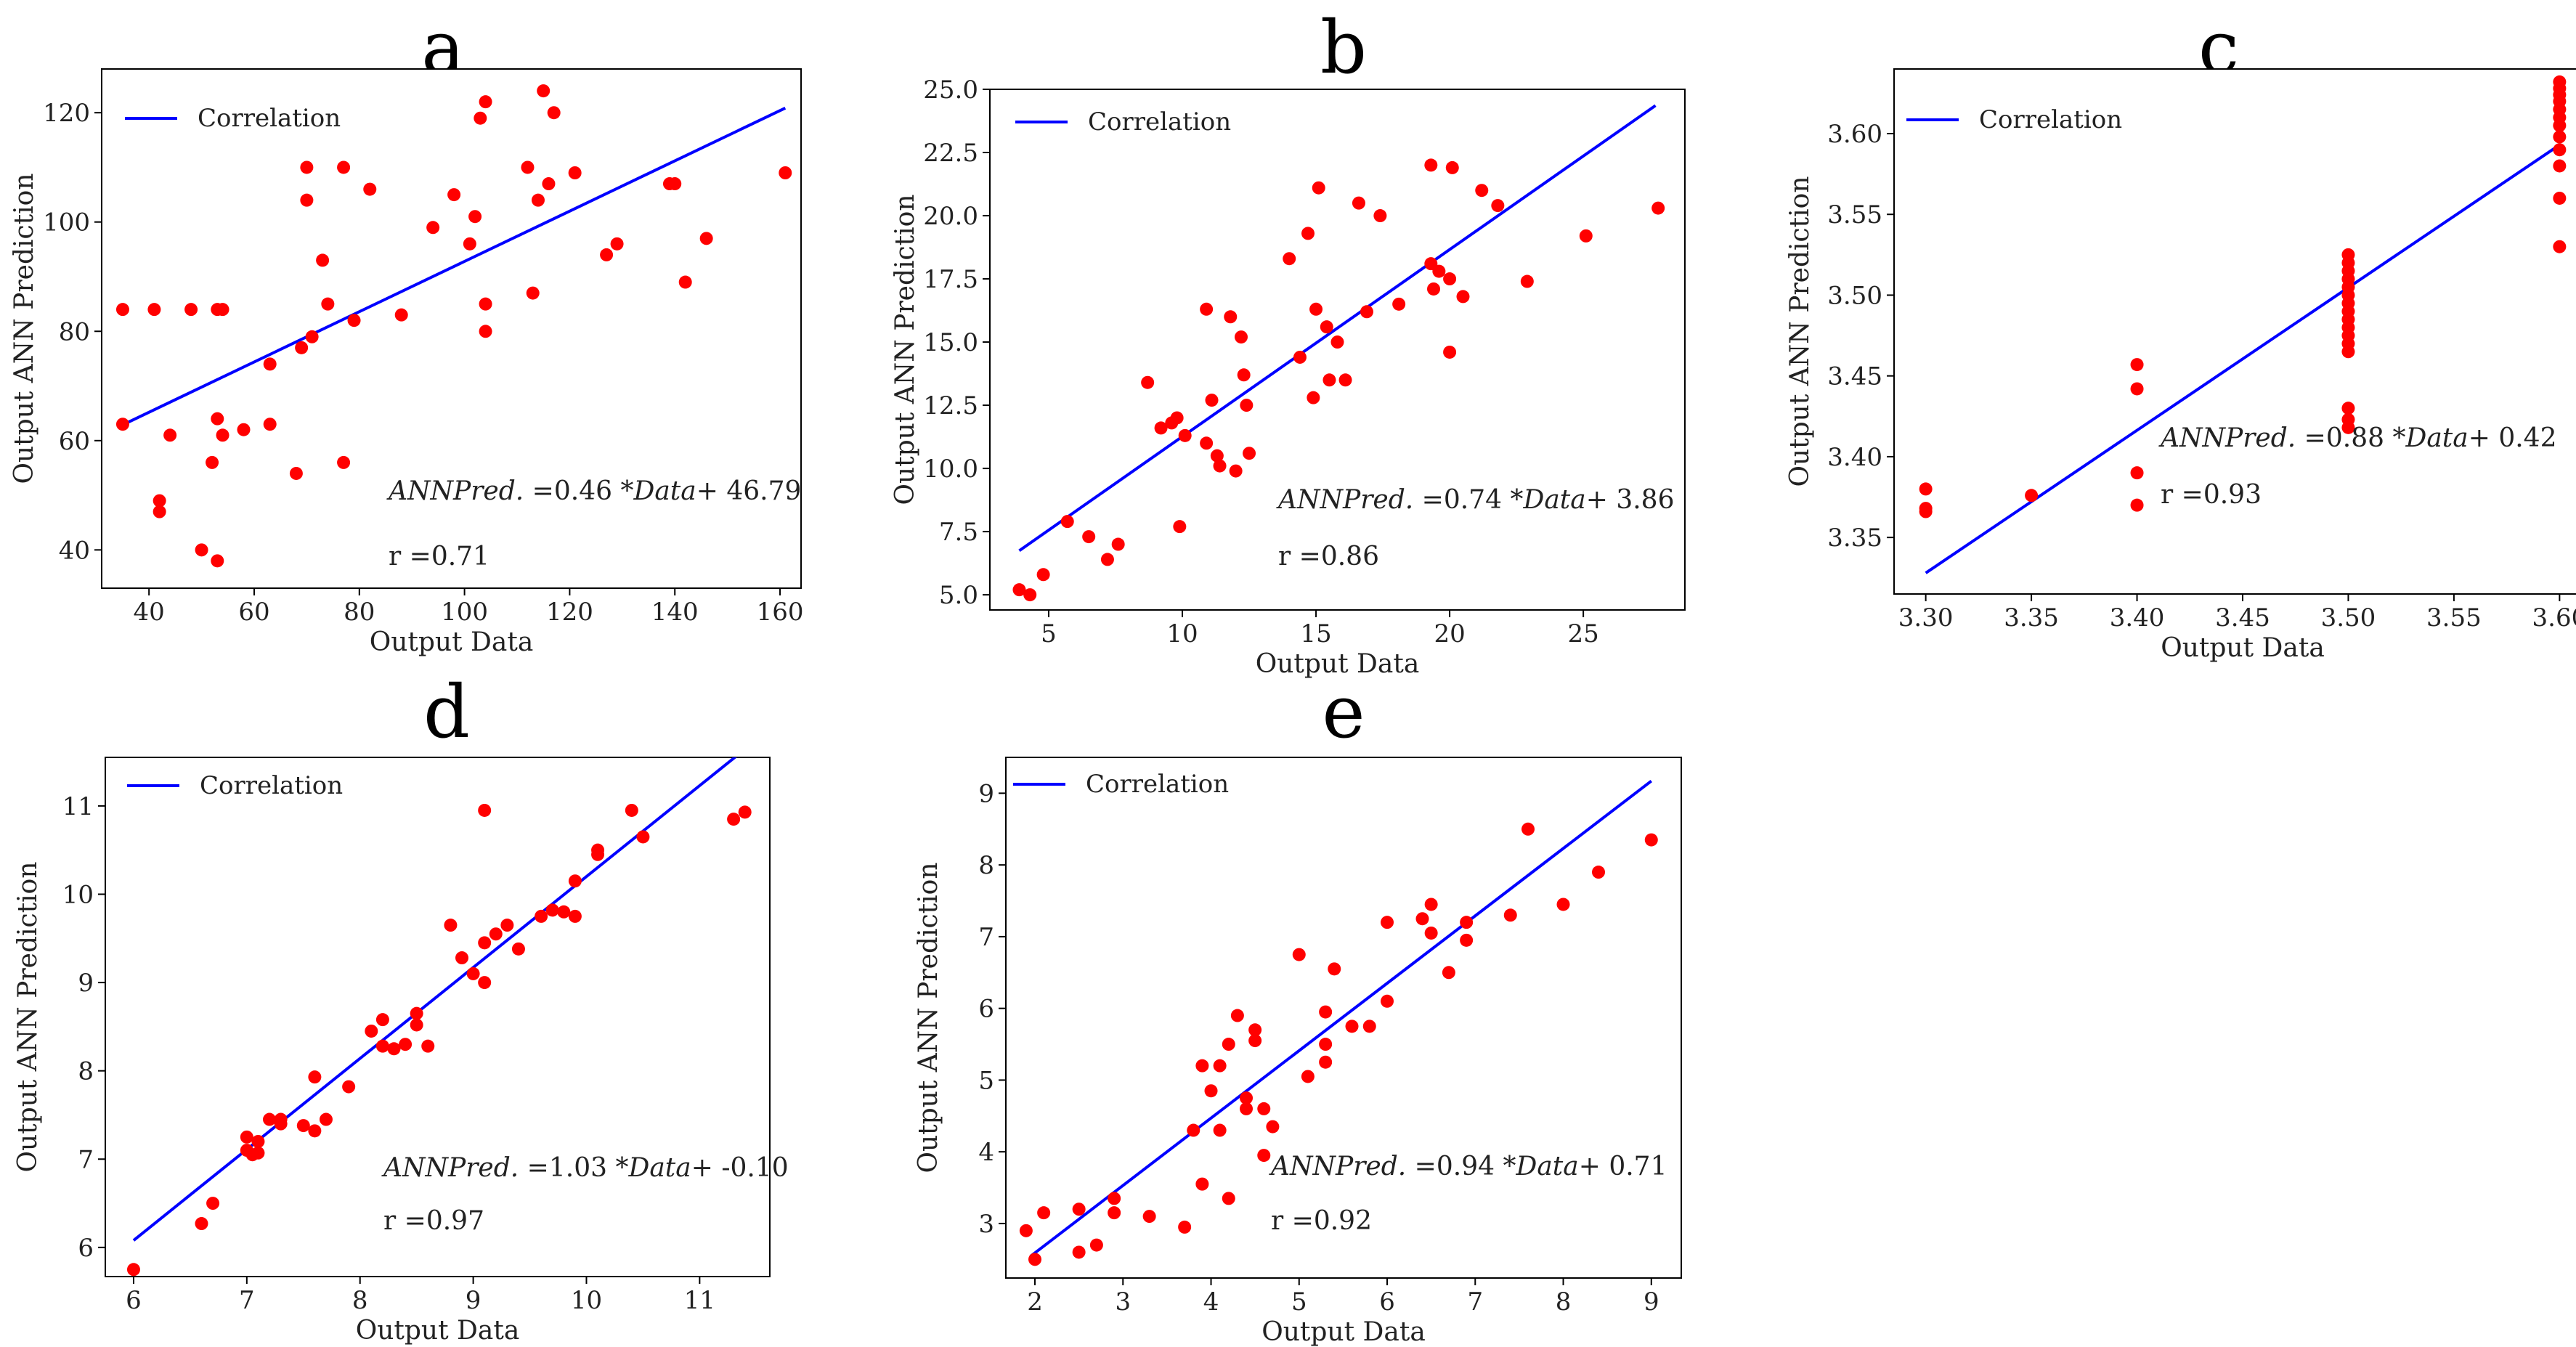  Describe the element at coordinates (78, 895) in the screenshot. I see `y-tick-label: 10` at that location.